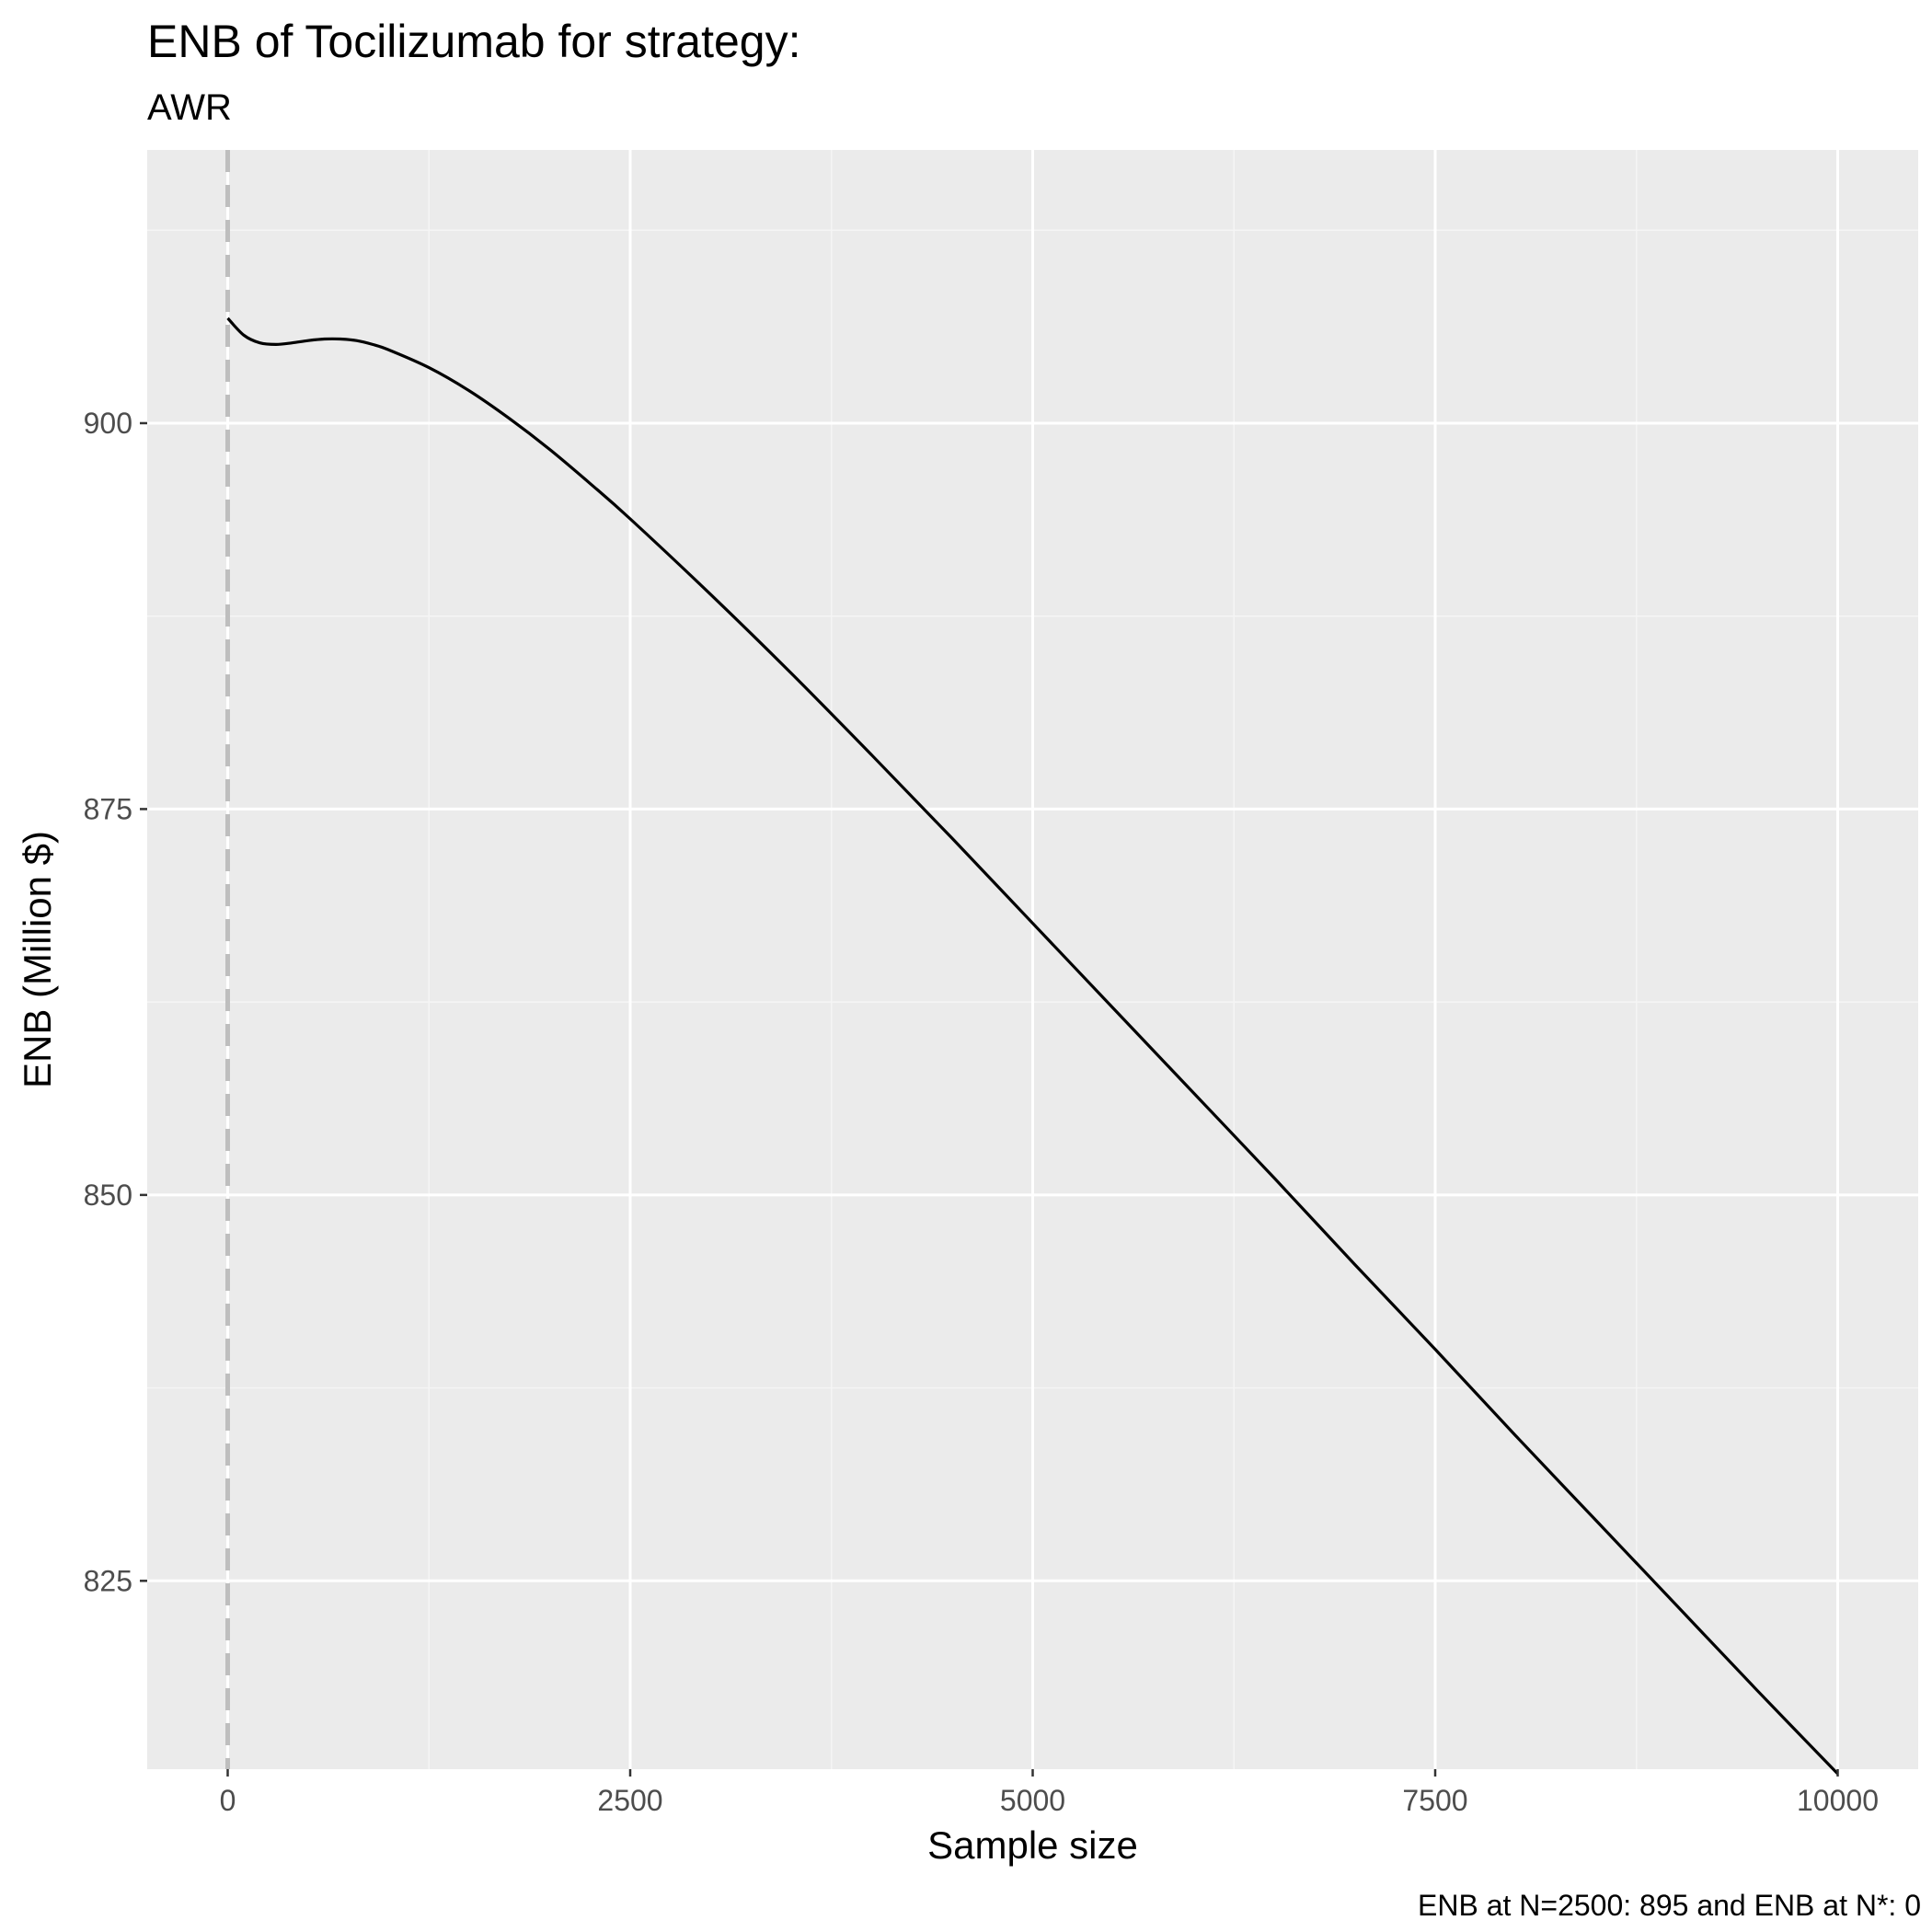 The image size is (1932, 1932). I want to click on chart-subtitle: AWR, so click(189, 107).